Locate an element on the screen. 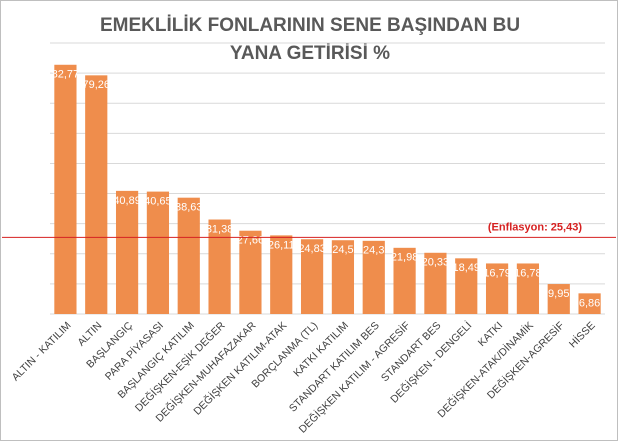  data-label: 38,63 is located at coordinates (189, 208).